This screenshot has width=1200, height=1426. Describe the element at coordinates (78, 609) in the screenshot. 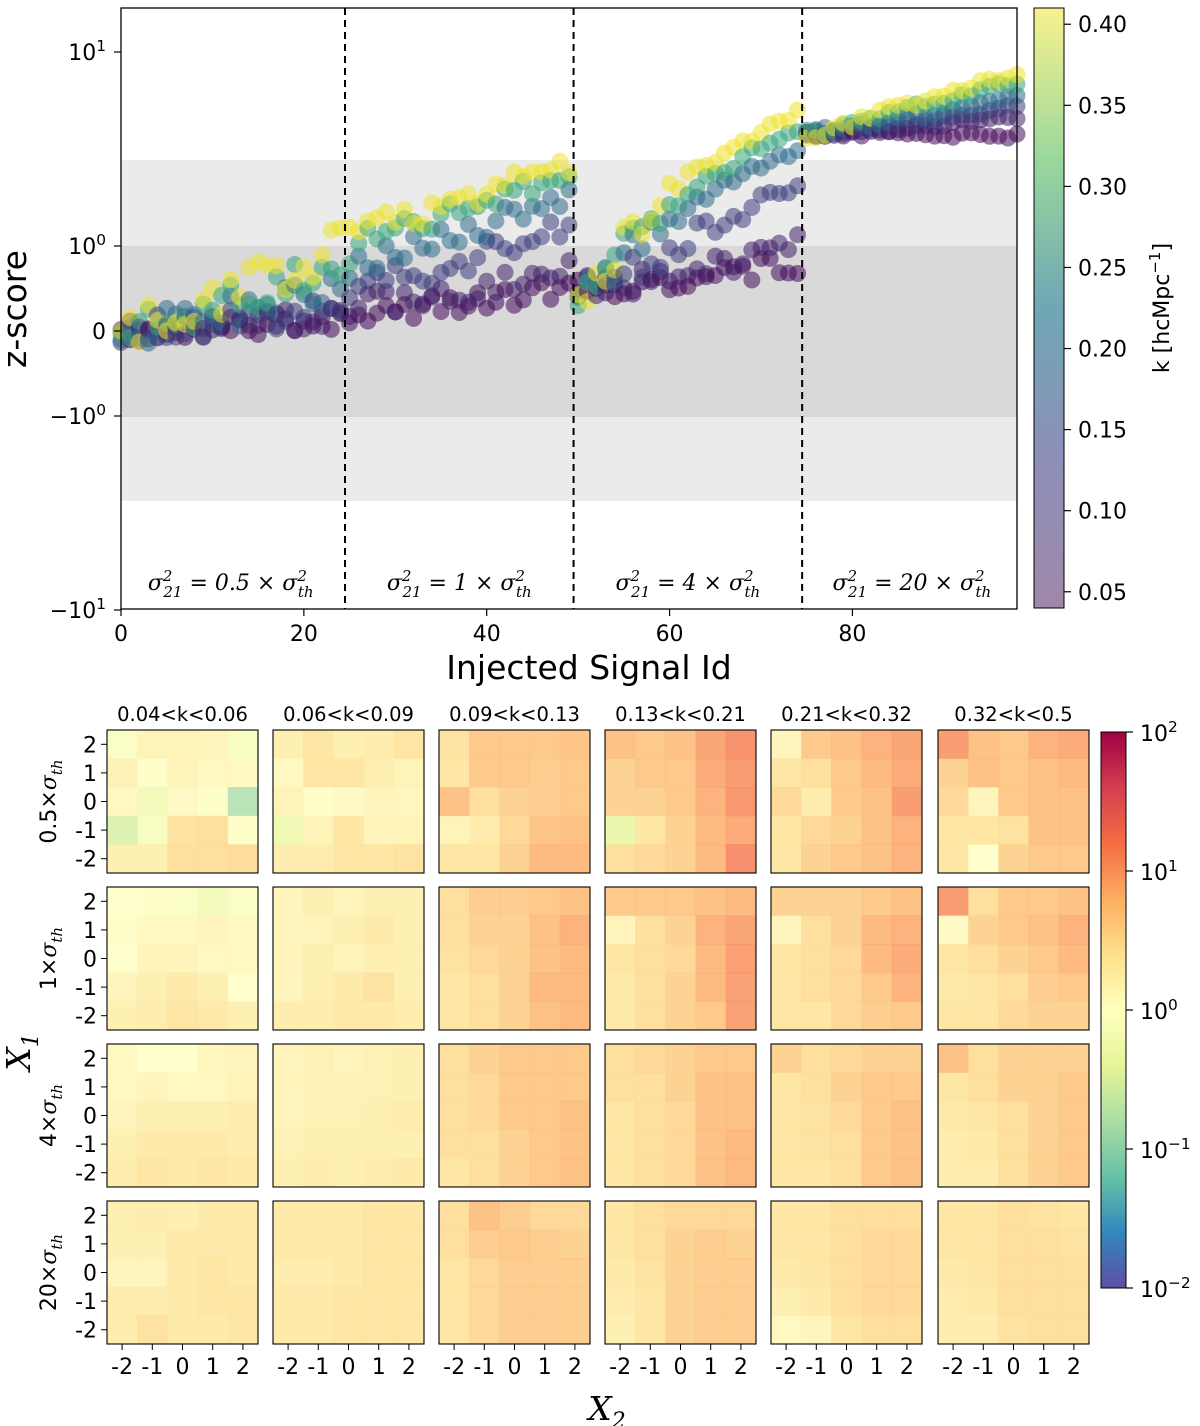

I see `y-tick-label: −101` at that location.